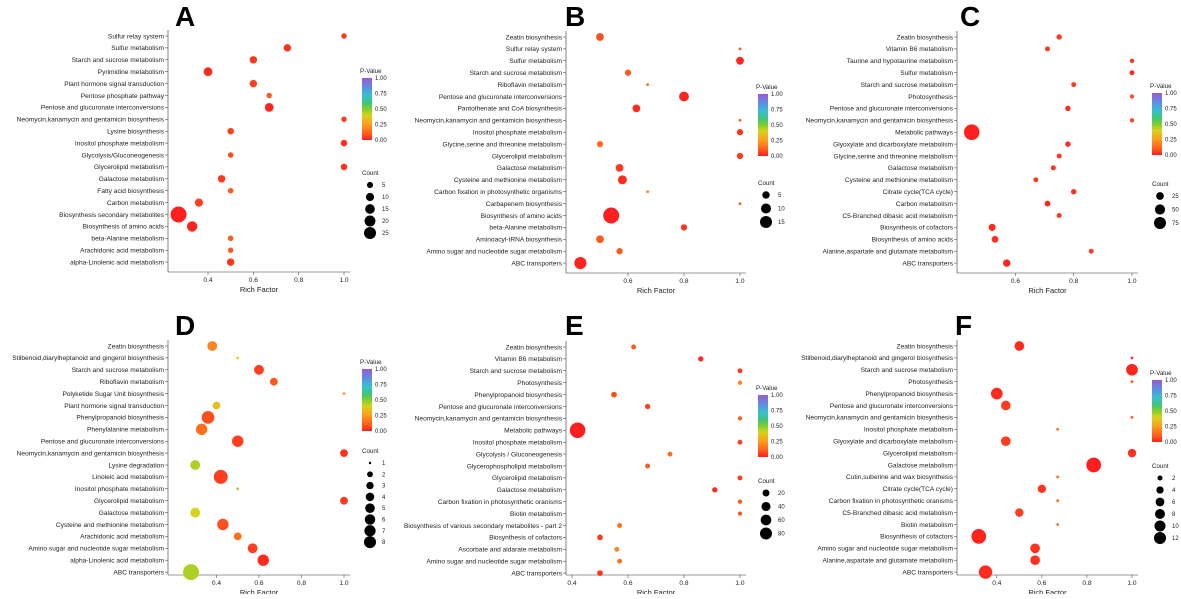  I want to click on count-legend-label: 1, so click(384, 464).